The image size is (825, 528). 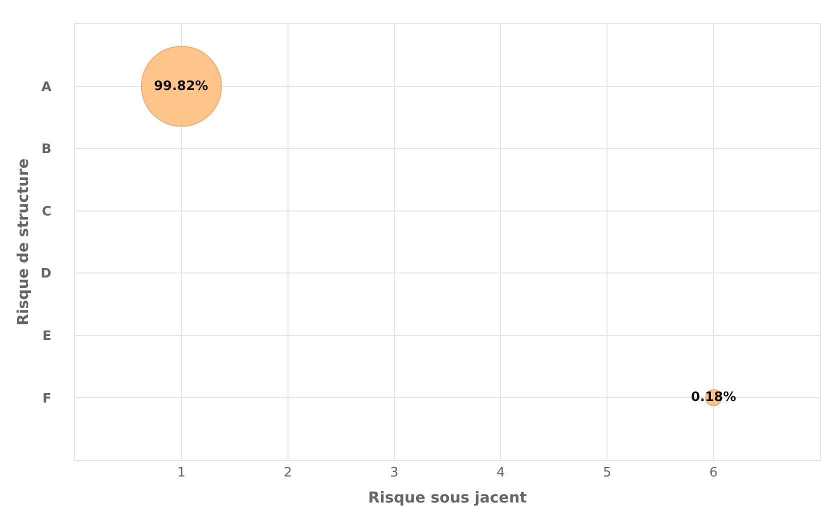 What do you see at coordinates (46, 274) in the screenshot?
I see `y-tick-label: D` at bounding box center [46, 274].